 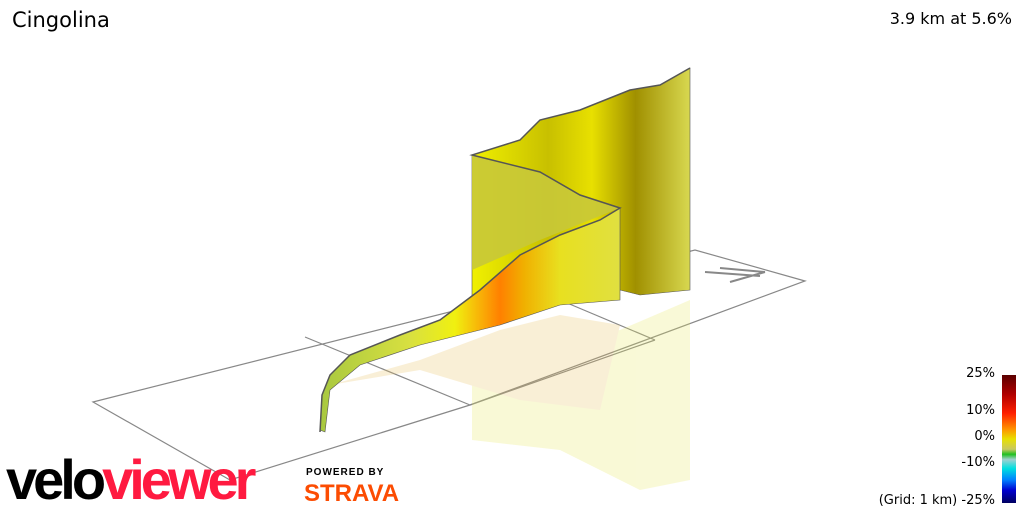 What do you see at coordinates (352, 493) in the screenshot?
I see `strava-logo: STRAVA` at bounding box center [352, 493].